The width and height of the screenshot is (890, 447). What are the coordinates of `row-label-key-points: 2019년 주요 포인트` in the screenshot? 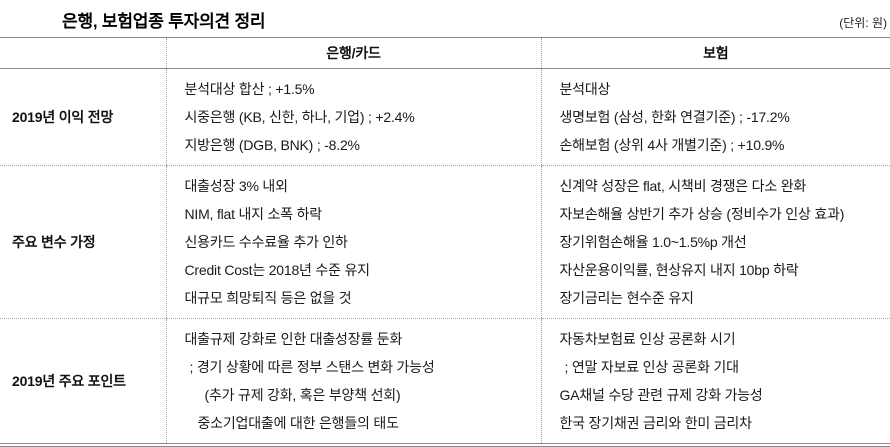 It's located at (69, 381).